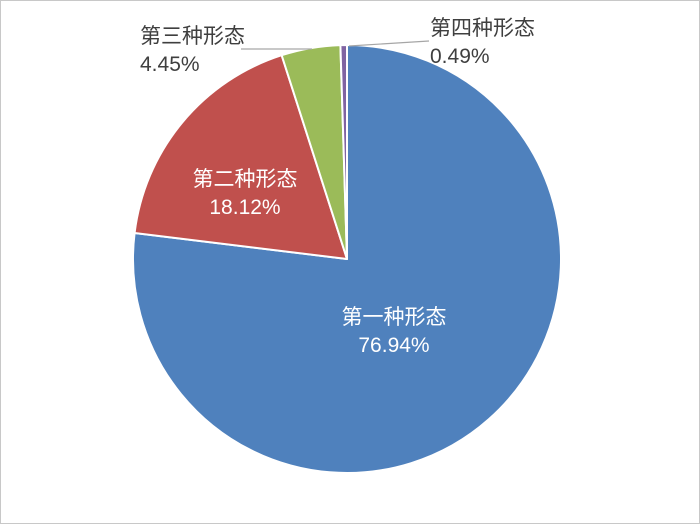  Describe the element at coordinates (170, 64) in the screenshot. I see `data-label-slice-3-value: 4.45%` at that location.